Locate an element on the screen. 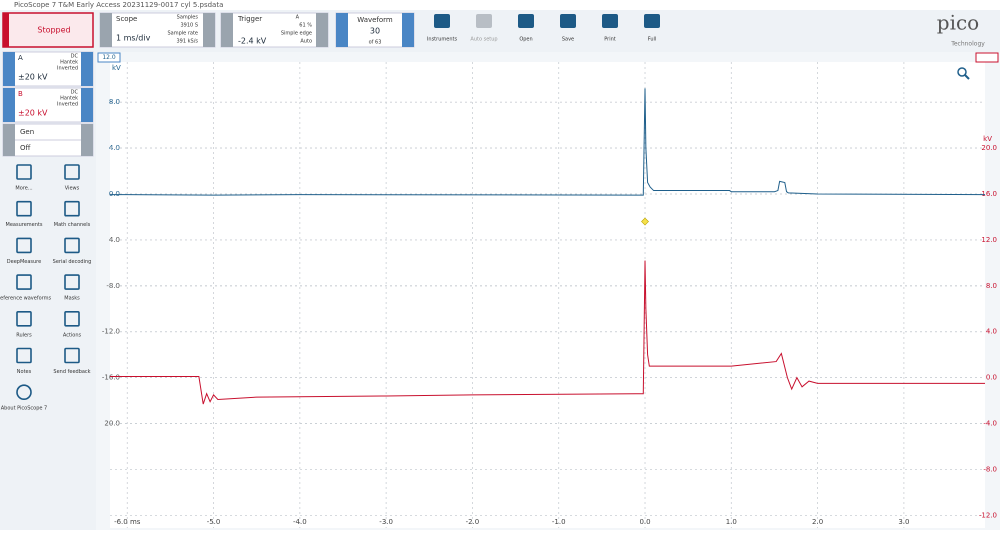 The height and width of the screenshot is (534, 1000). trigger-level: -2.4 kV is located at coordinates (252, 41).